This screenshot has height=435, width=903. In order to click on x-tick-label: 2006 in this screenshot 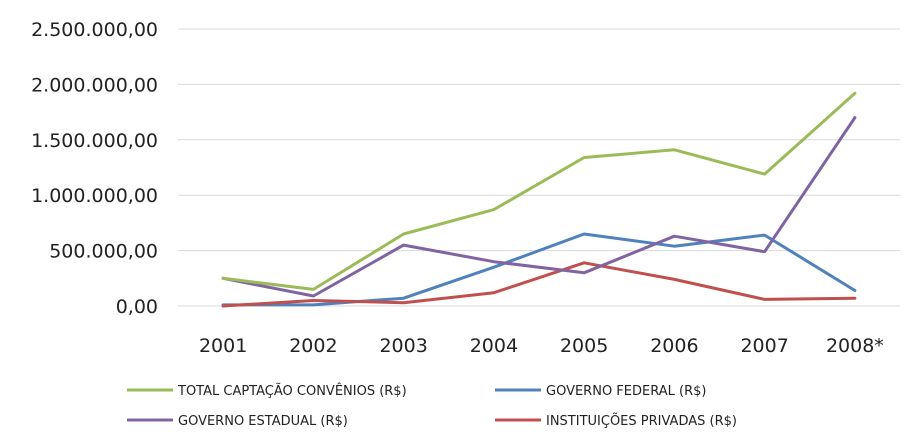, I will do `click(674, 346)`.